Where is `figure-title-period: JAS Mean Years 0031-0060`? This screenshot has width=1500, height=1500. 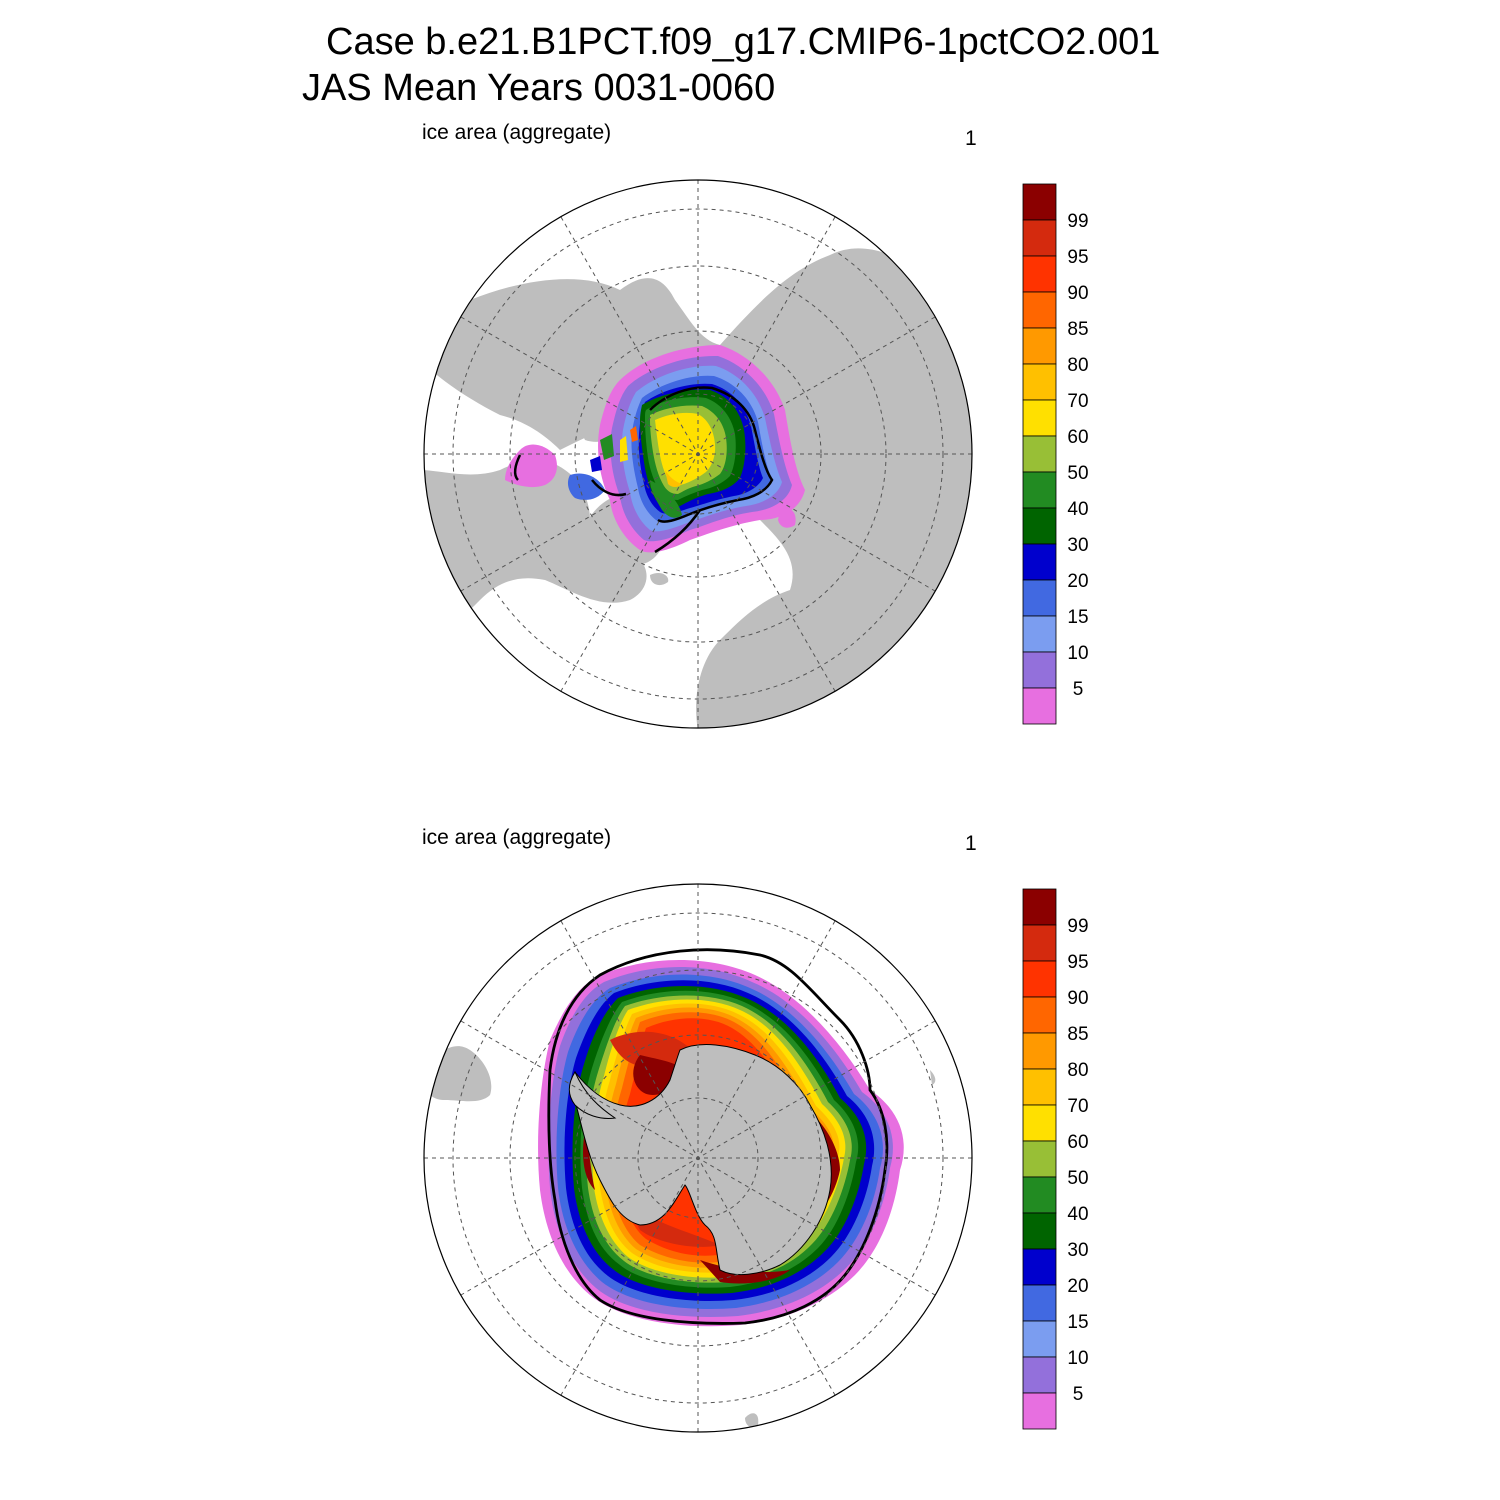 figure-title-period: JAS Mean Years 0031-0060 is located at coordinates (539, 88).